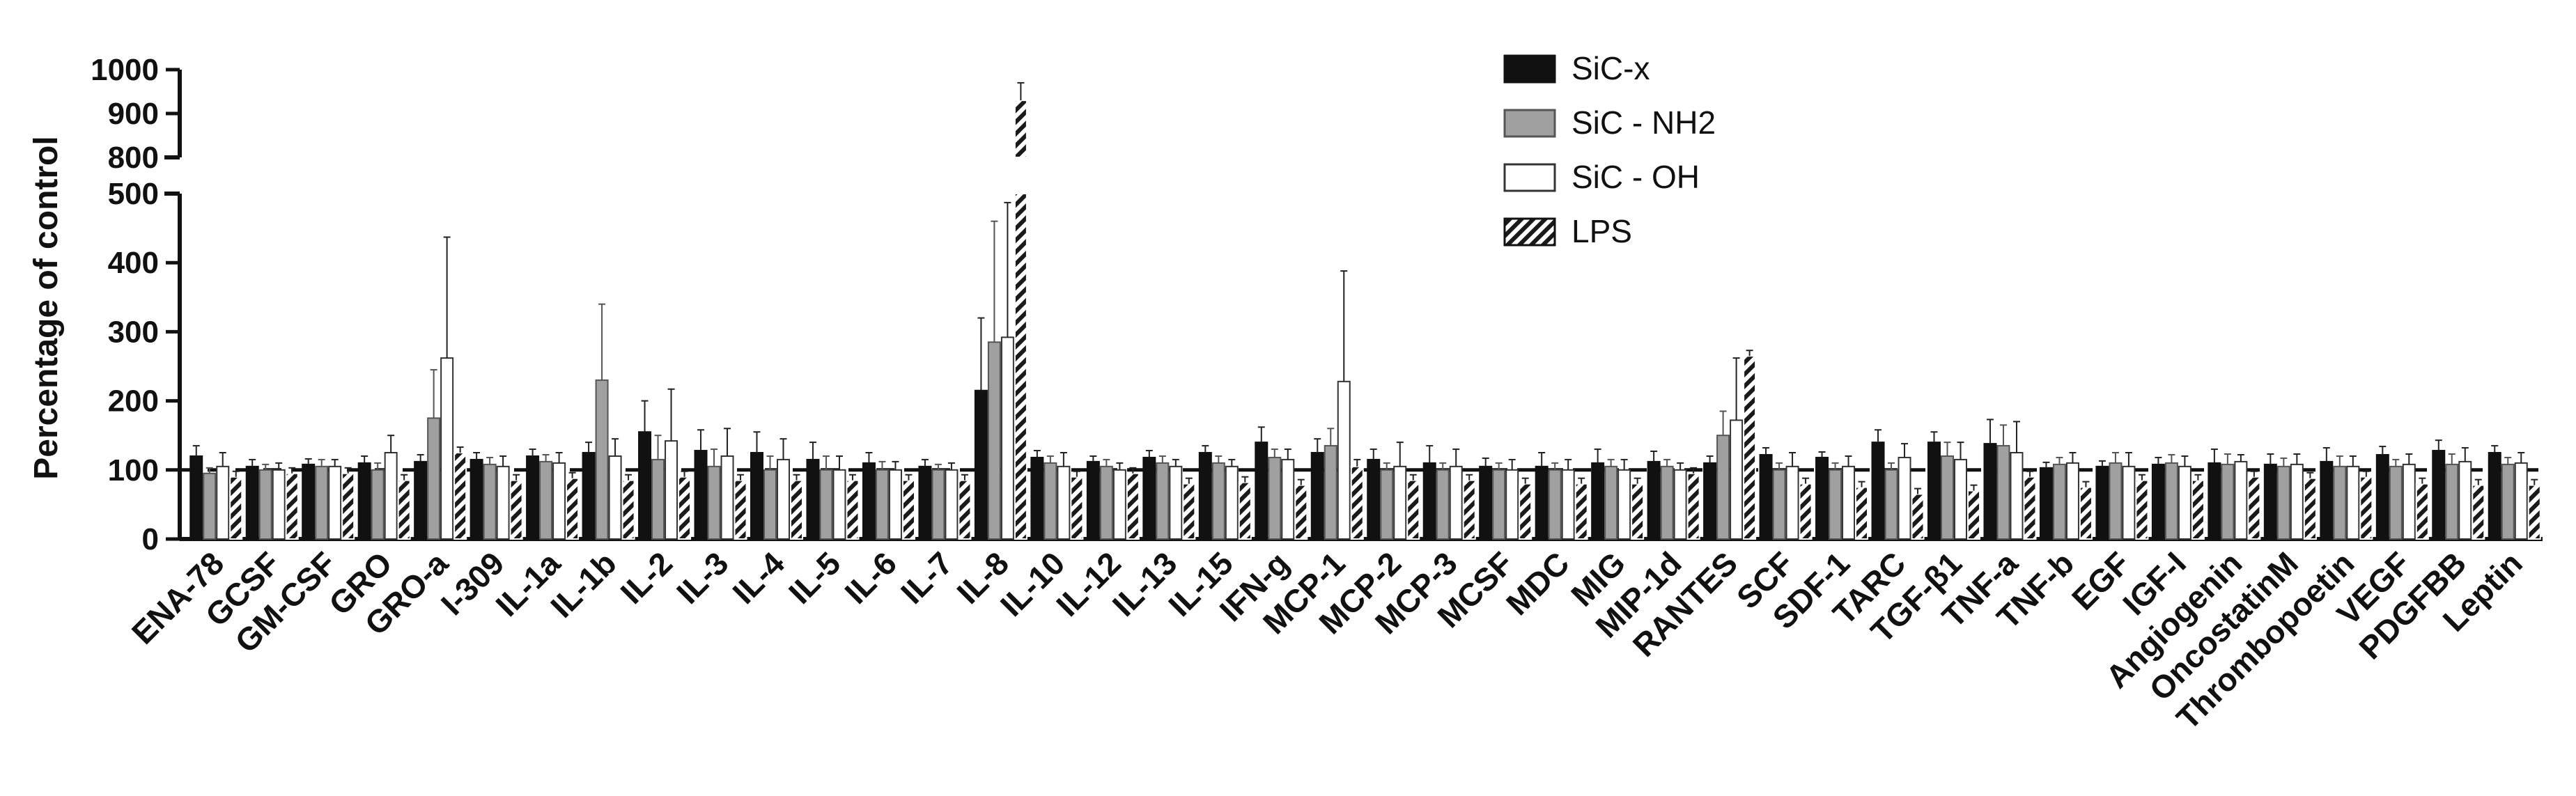  What do you see at coordinates (870, 578) in the screenshot?
I see `x-tick-label: IL-6` at bounding box center [870, 578].